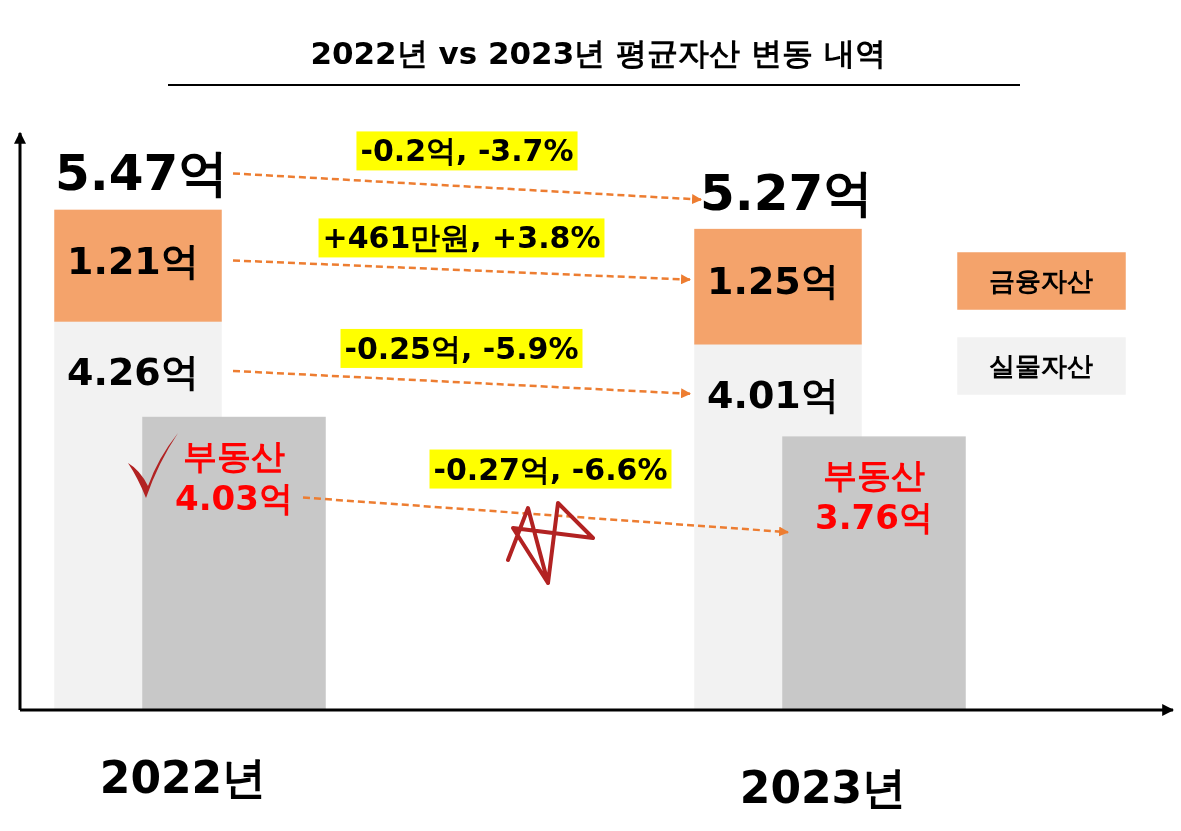 The image size is (1181, 831). What do you see at coordinates (461, 238) in the screenshot?
I see `annotation: +461만원, +3.8%` at bounding box center [461, 238].